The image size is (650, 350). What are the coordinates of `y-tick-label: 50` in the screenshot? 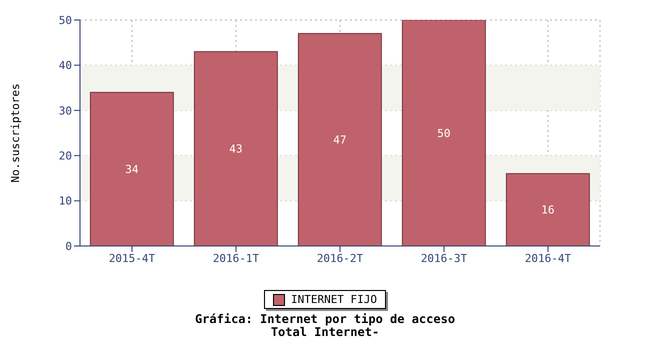 It's located at (65, 20).